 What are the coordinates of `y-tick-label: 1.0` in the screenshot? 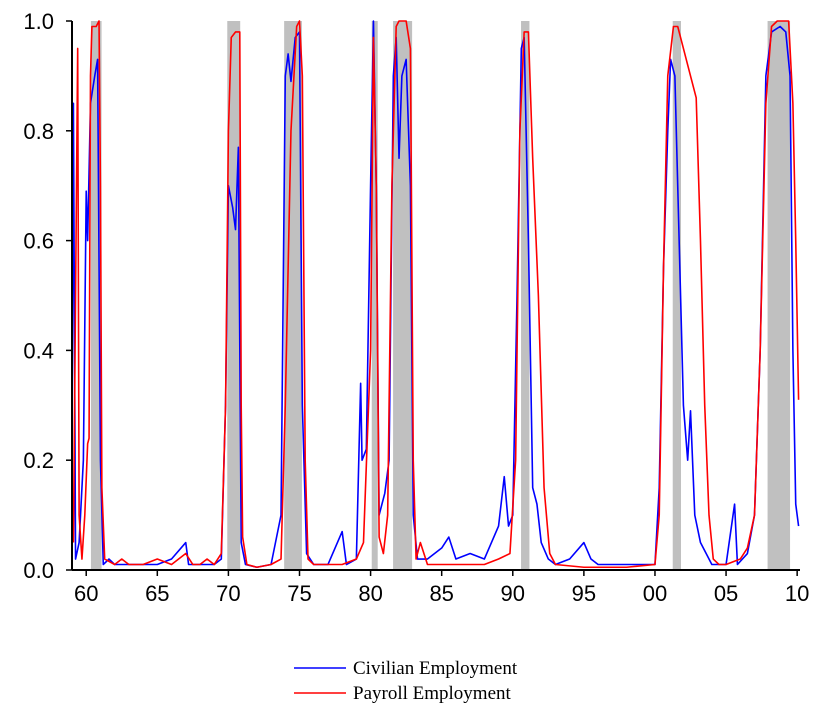 It's located at (38, 21).